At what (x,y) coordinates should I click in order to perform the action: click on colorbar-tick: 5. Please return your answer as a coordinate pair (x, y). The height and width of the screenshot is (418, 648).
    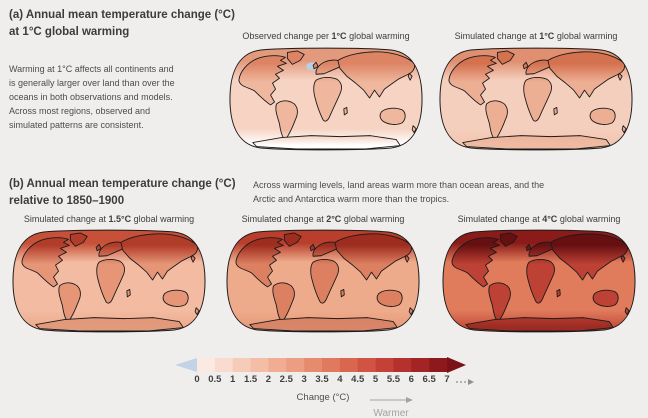
    Looking at the image, I should click on (375, 379).